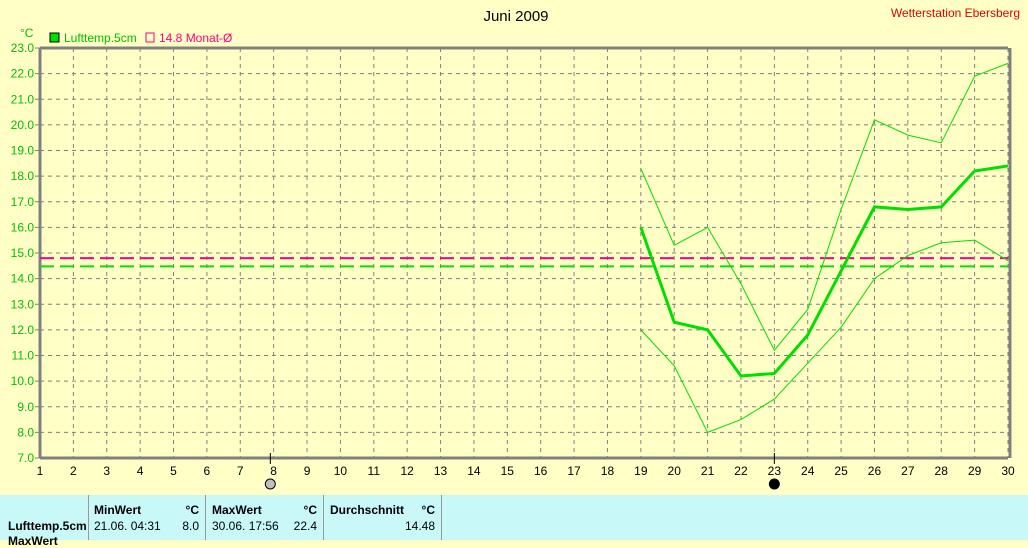 This screenshot has width=1028, height=548. Describe the element at coordinates (774, 484) in the screenshot. I see `new-moon-icon` at that location.